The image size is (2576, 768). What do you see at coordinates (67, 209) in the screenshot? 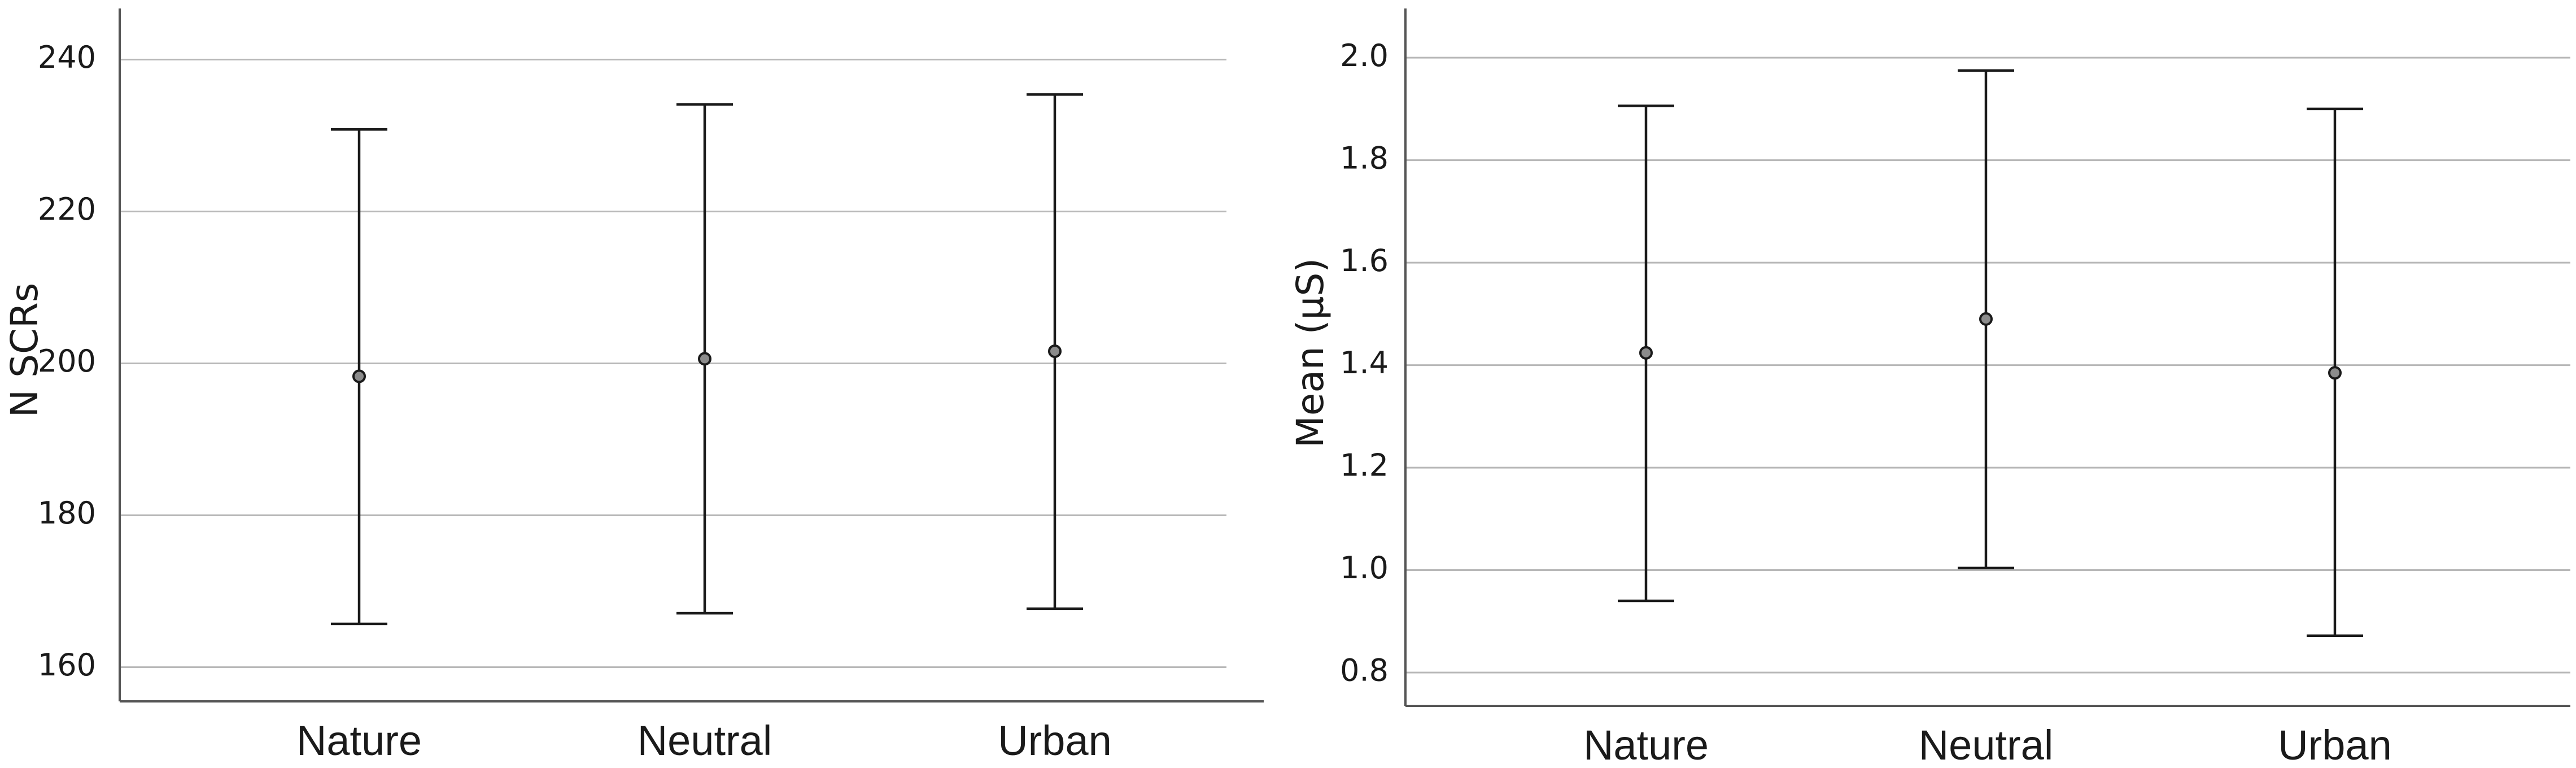
I see `y-tick-label: 220` at bounding box center [67, 209].